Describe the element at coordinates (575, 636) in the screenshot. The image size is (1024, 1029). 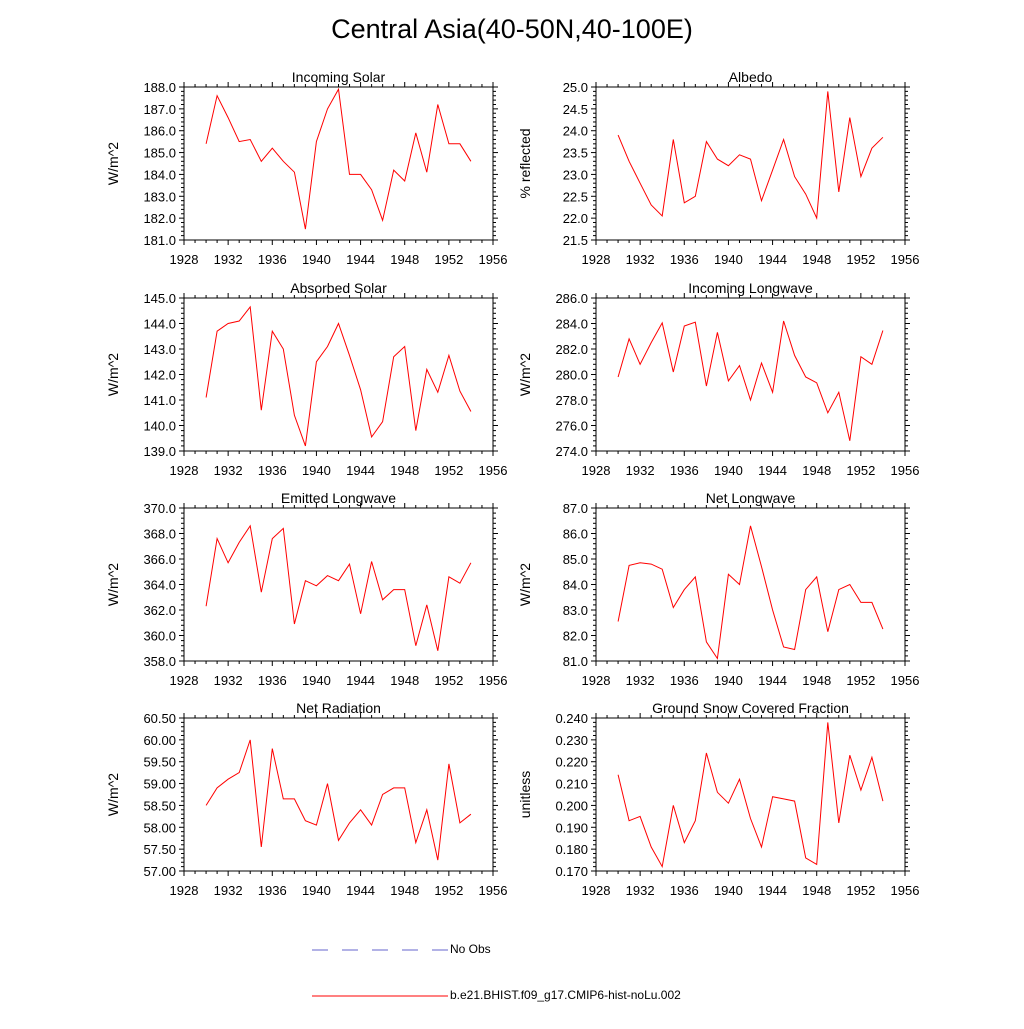
I see `y-tick-label: 82.0` at that location.